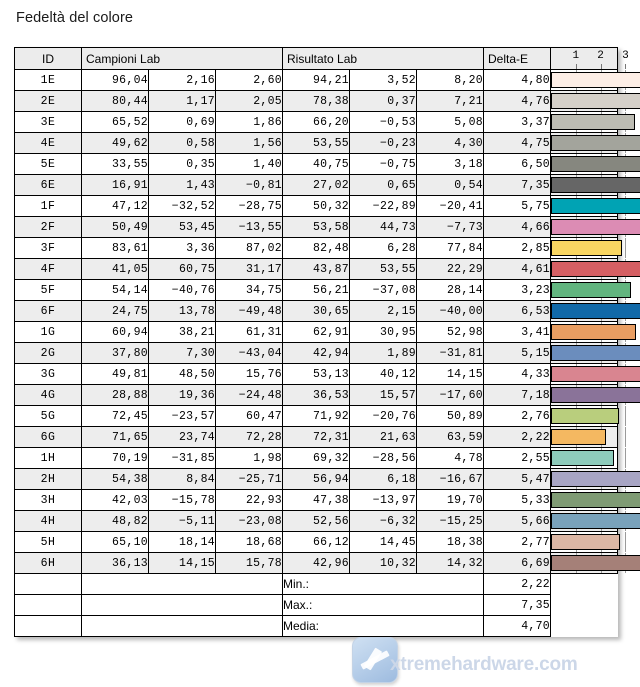 The width and height of the screenshot is (640, 687). I want to click on row-id: 6H, so click(48, 563).